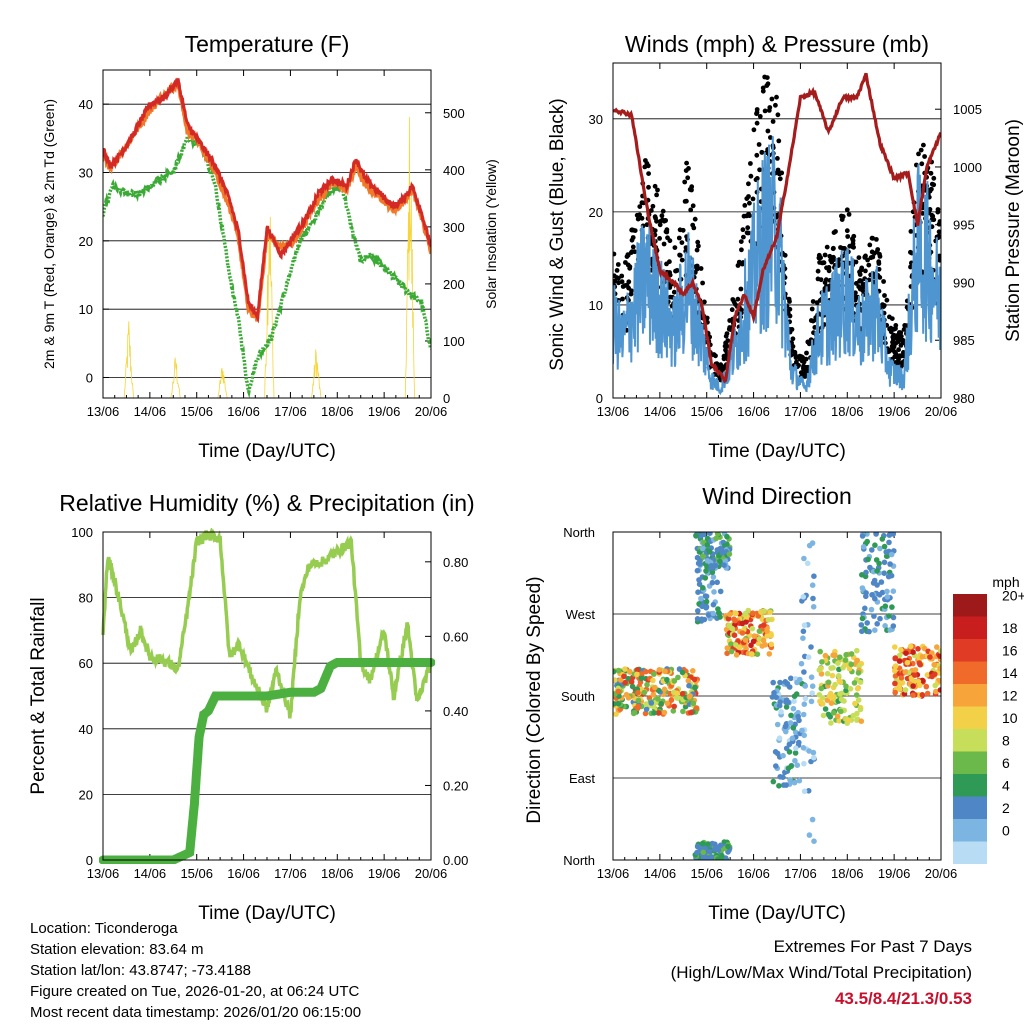 Image resolution: width=1024 pixels, height=1024 pixels. I want to click on latlon-text: Station lat/lon: 43.8747; -73.4188, so click(141, 970).